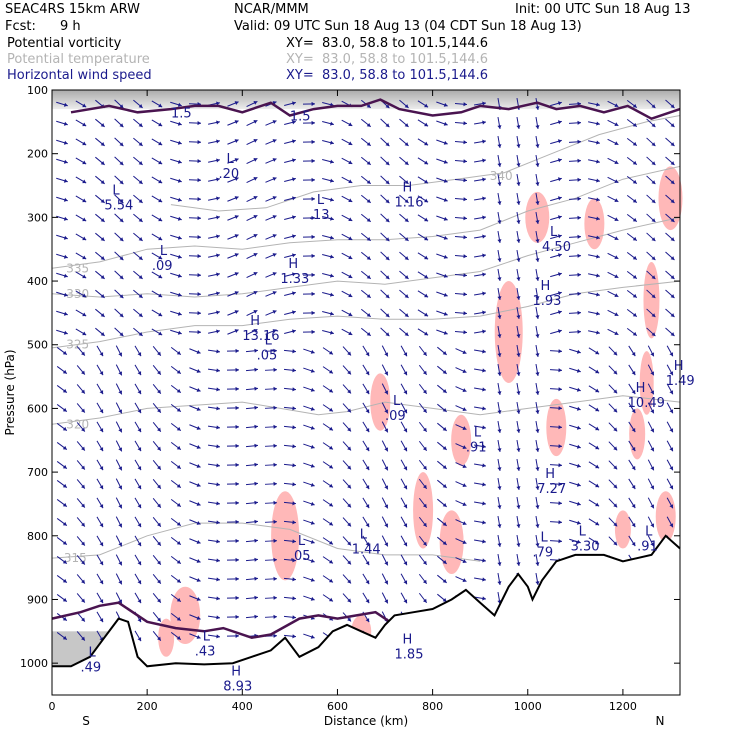 The height and width of the screenshot is (740, 740). I want to click on forecast-value: 9 h, so click(70, 26).